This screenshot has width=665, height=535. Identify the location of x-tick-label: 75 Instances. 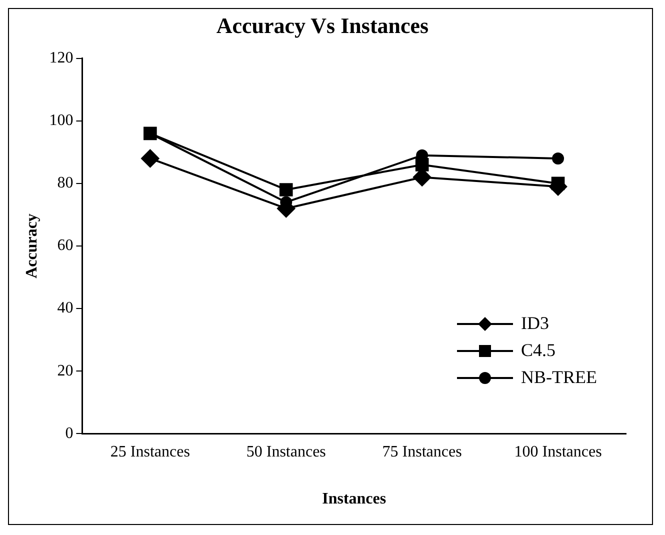
(422, 451).